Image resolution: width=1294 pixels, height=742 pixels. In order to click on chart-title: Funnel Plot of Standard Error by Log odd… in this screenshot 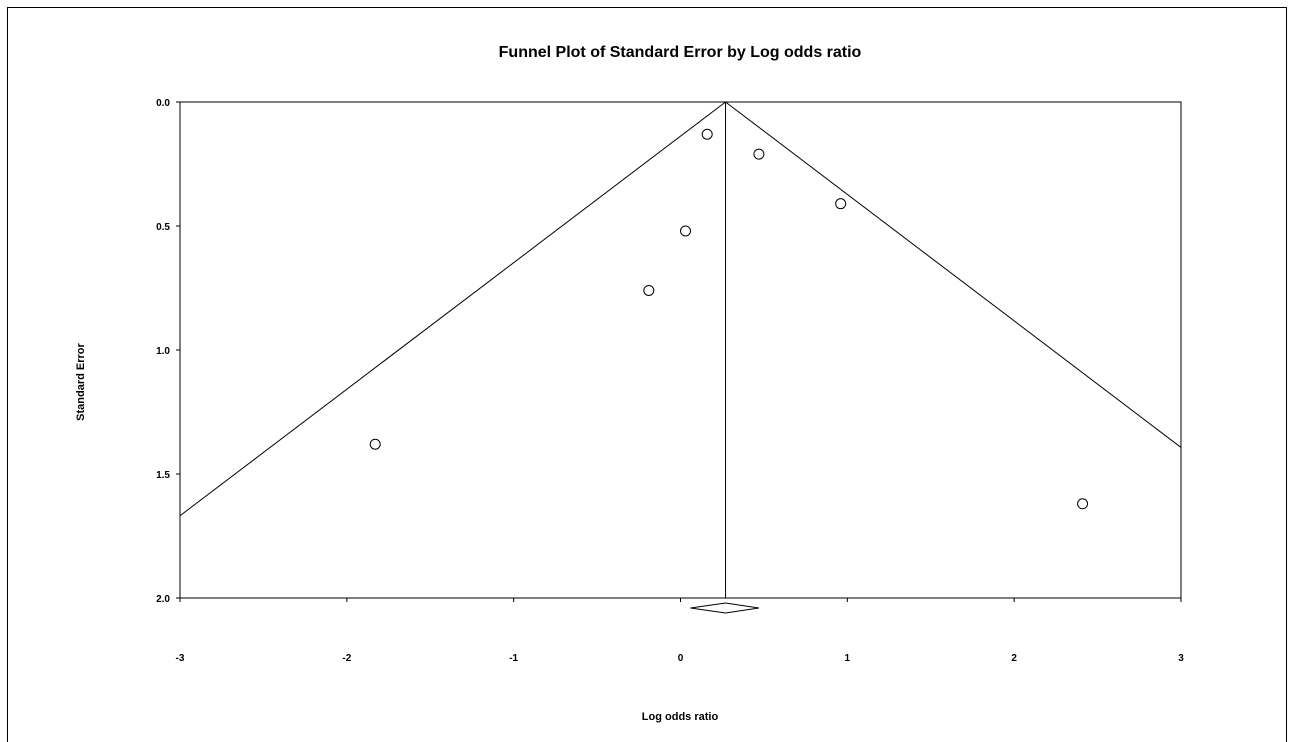, I will do `click(680, 52)`.